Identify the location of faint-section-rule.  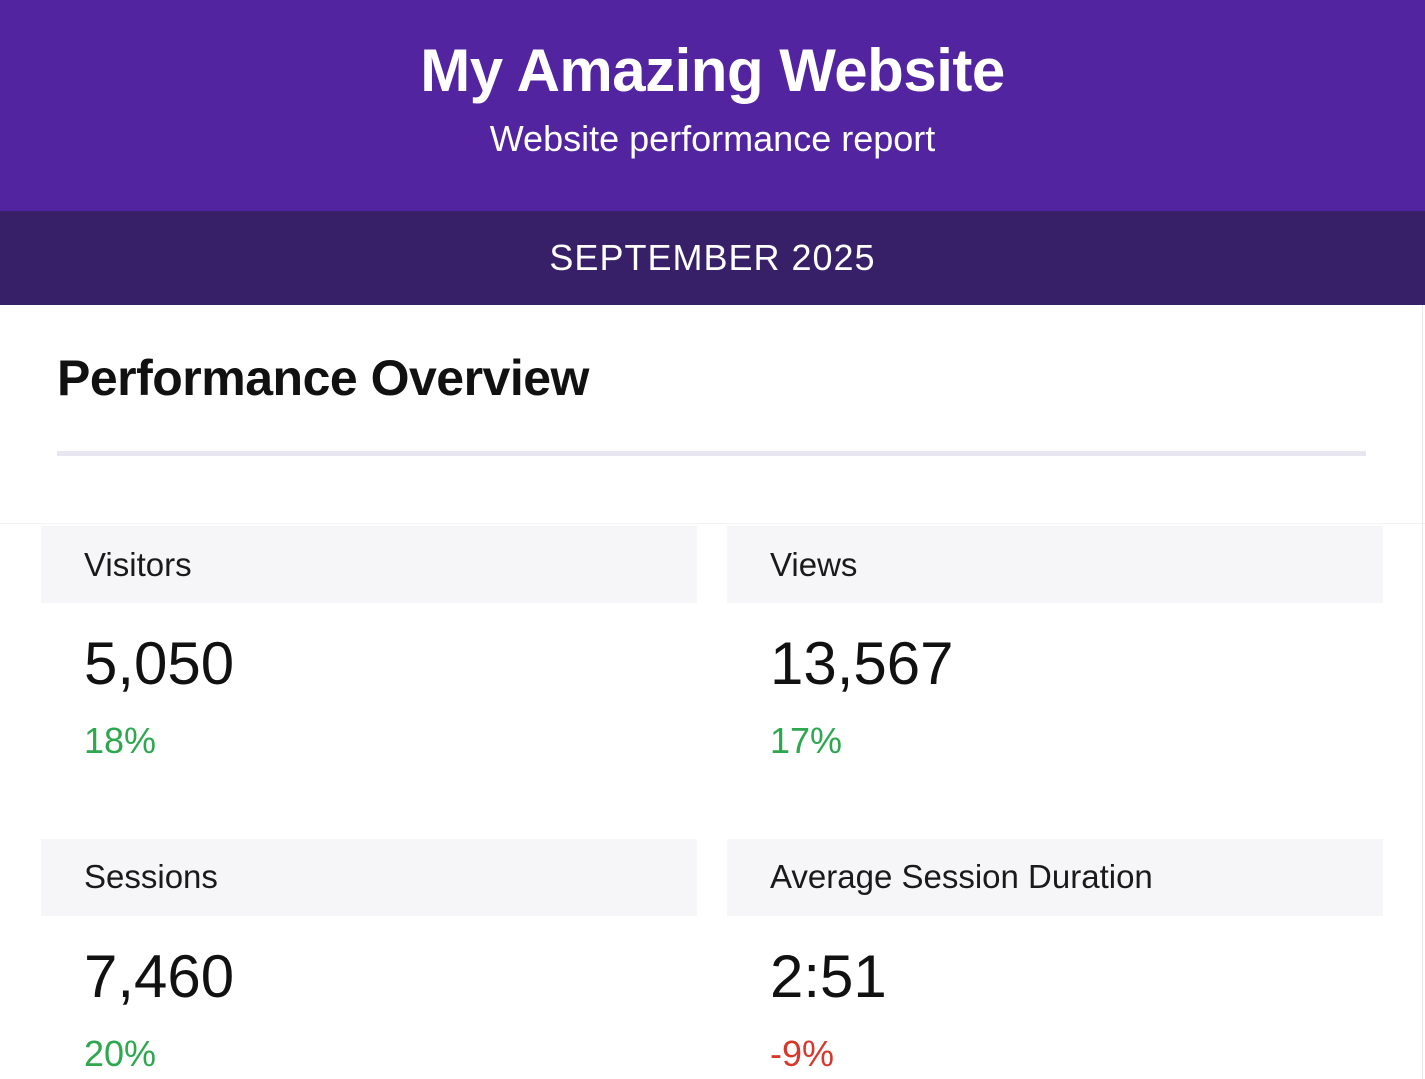
(712, 523).